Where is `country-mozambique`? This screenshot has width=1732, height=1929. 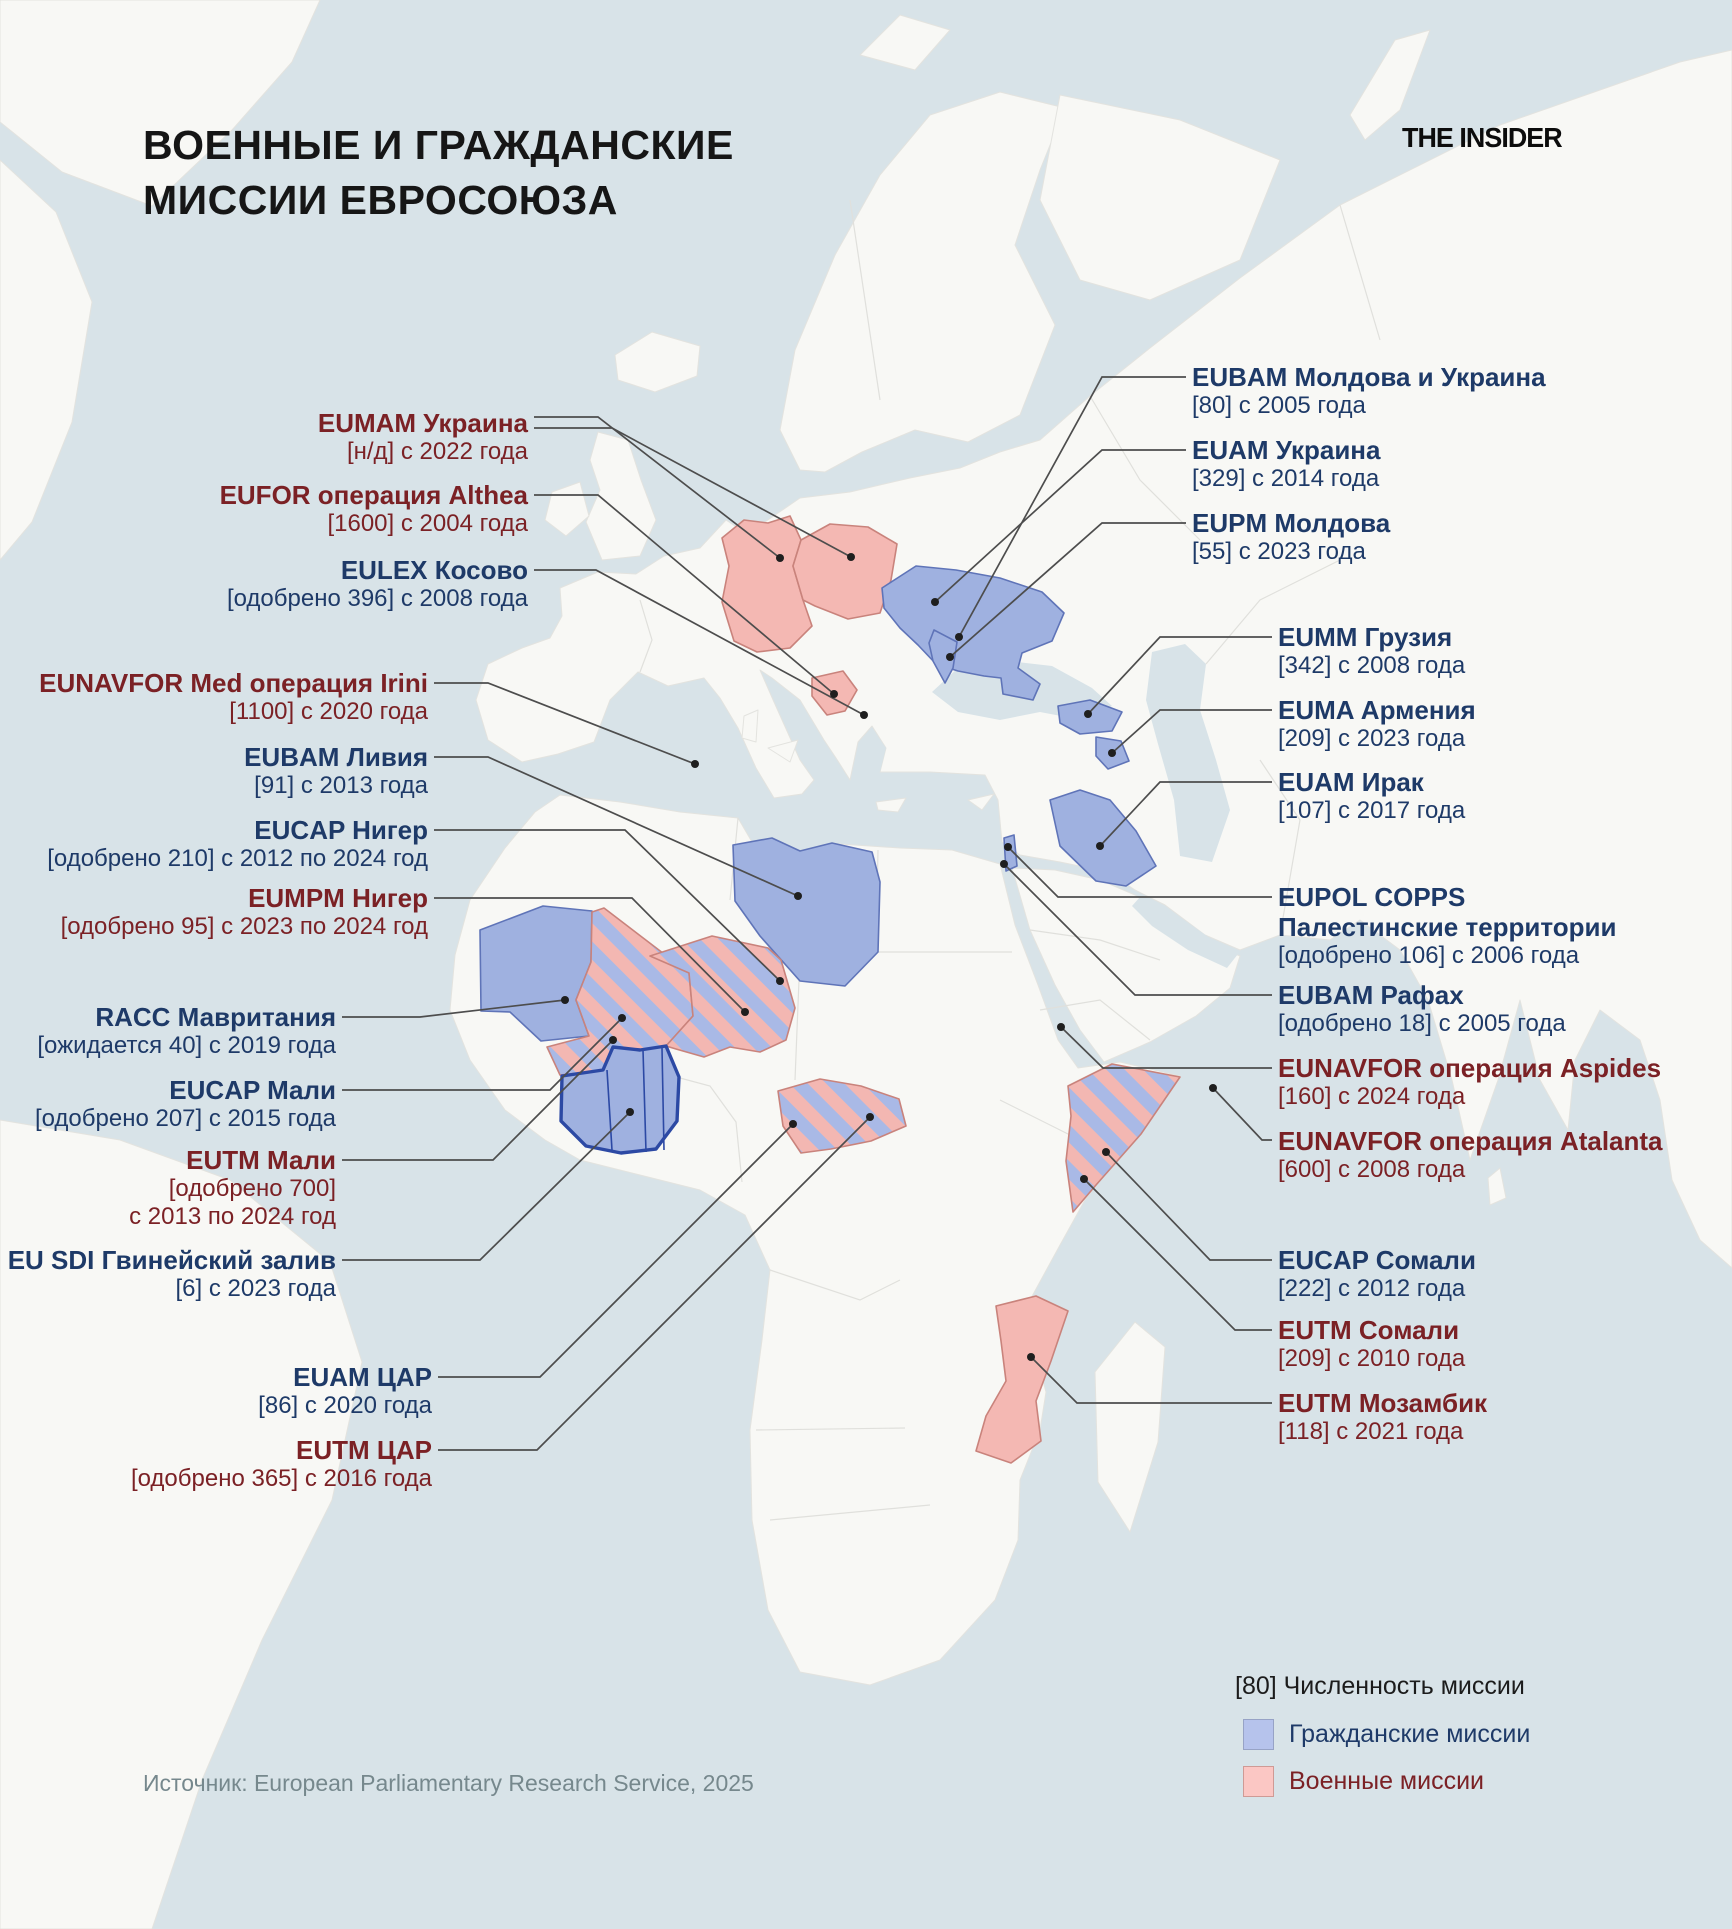
country-mozambique is located at coordinates (1022, 1379).